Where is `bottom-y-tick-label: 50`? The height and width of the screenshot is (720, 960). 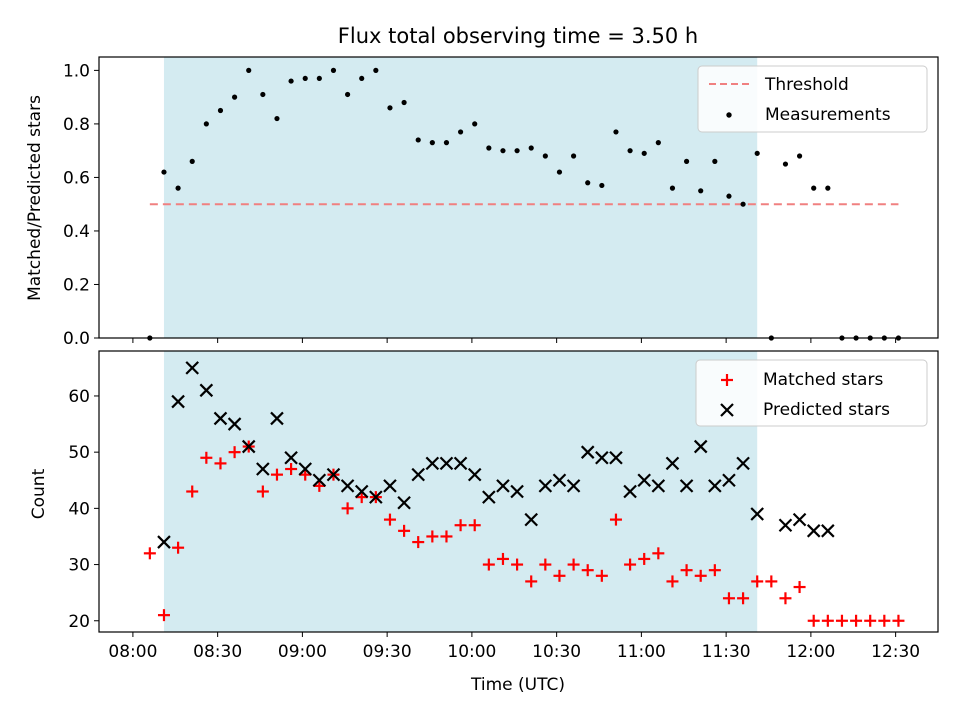 bottom-y-tick-label: 50 is located at coordinates (79, 453).